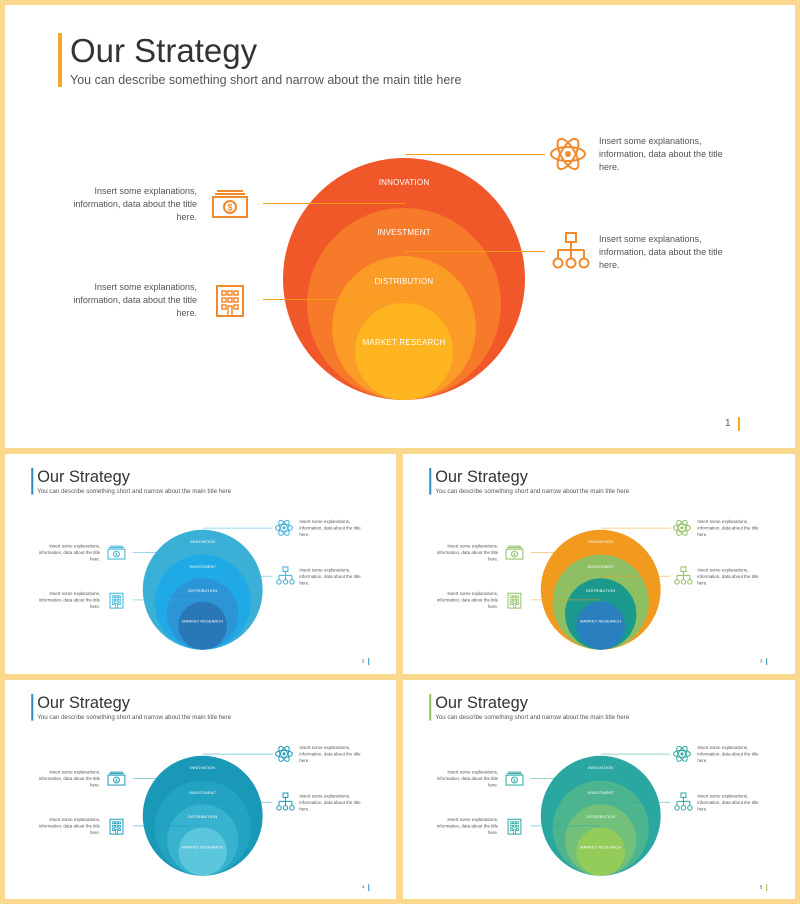 This screenshot has width=800, height=904. Describe the element at coordinates (761, 661) in the screenshot. I see `page-number: 3` at that location.